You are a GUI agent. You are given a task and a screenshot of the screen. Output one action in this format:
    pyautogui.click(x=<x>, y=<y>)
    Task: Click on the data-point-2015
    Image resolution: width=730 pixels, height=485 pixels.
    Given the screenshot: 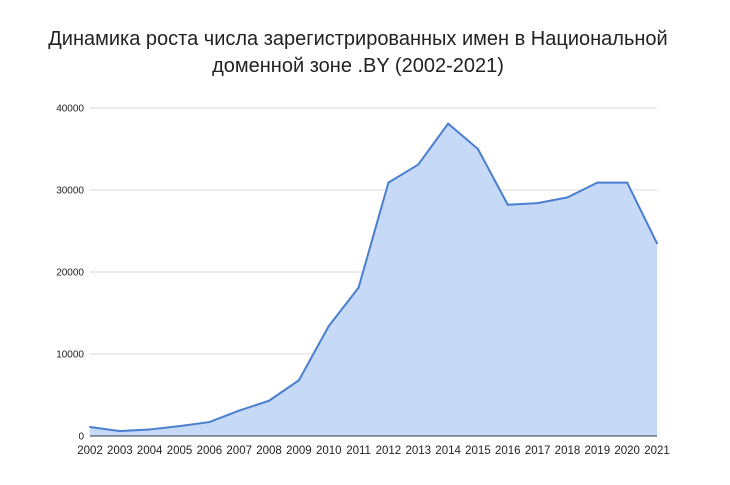 What is the action you would take?
    pyautogui.click(x=477, y=149)
    